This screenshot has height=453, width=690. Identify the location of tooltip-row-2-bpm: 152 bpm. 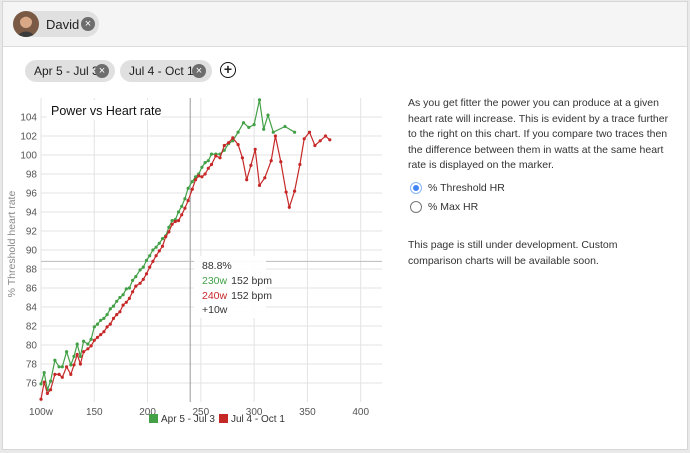
(251, 296).